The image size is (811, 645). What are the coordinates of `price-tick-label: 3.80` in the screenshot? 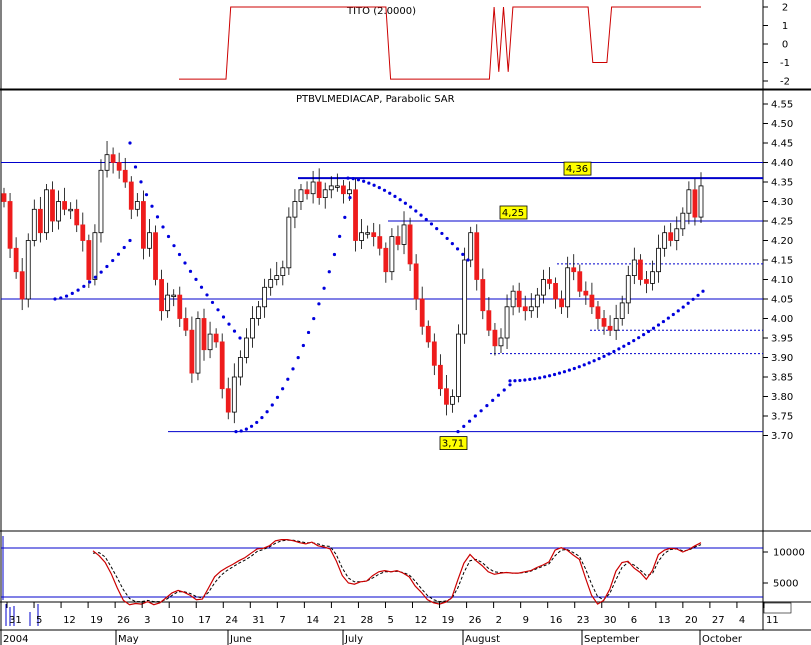 It's located at (782, 397).